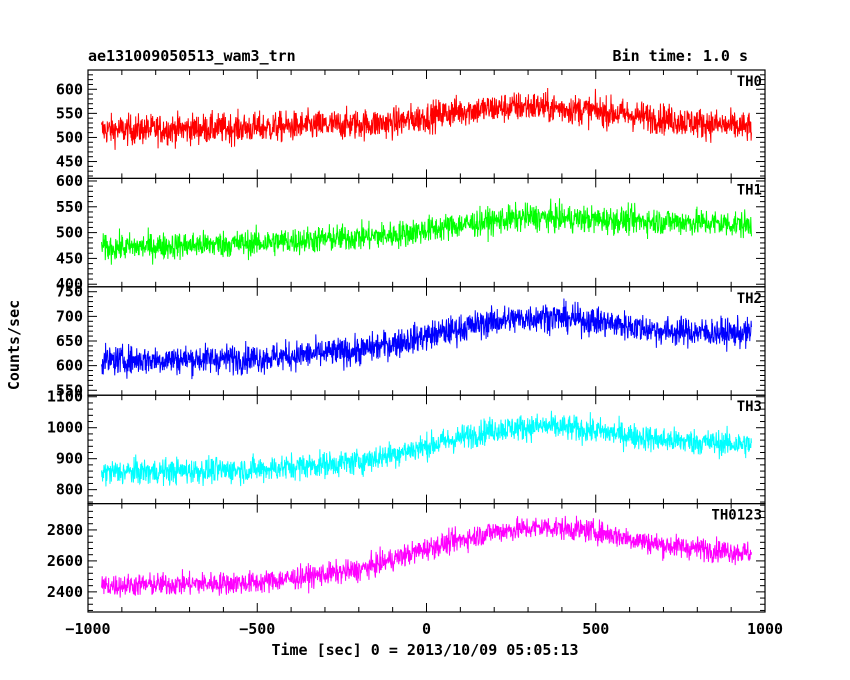  What do you see at coordinates (749, 190) in the screenshot?
I see `panel-label: TH1` at bounding box center [749, 190].